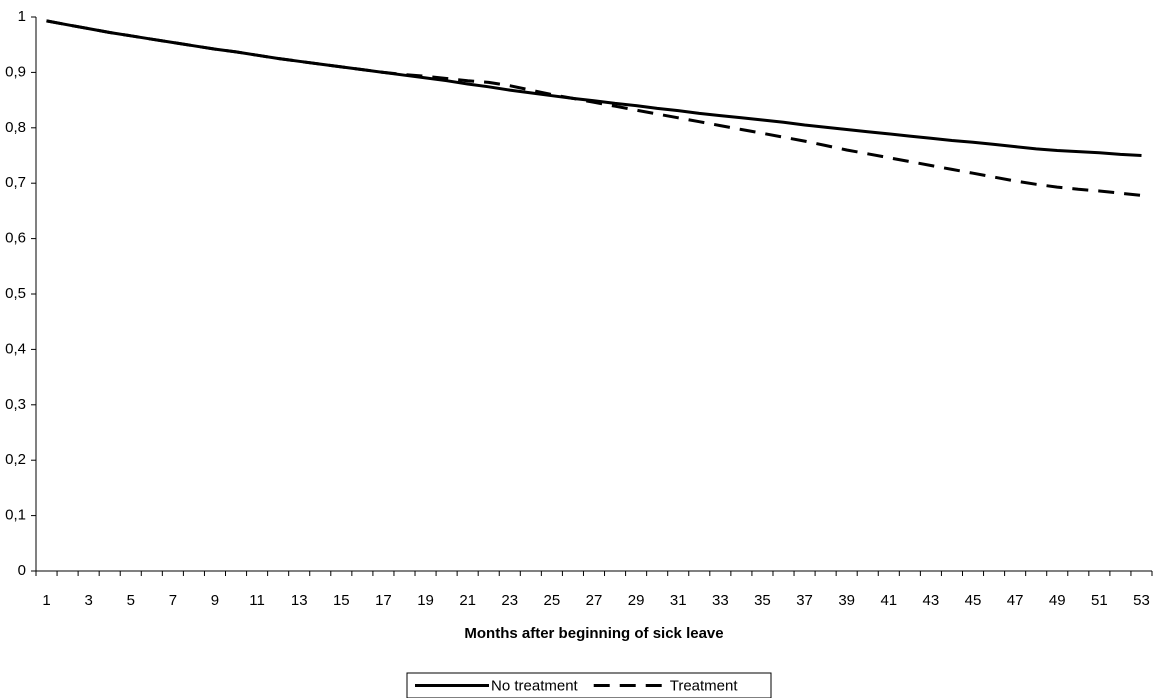  What do you see at coordinates (1141, 600) in the screenshot?
I see `x-tick-label: 53` at bounding box center [1141, 600].